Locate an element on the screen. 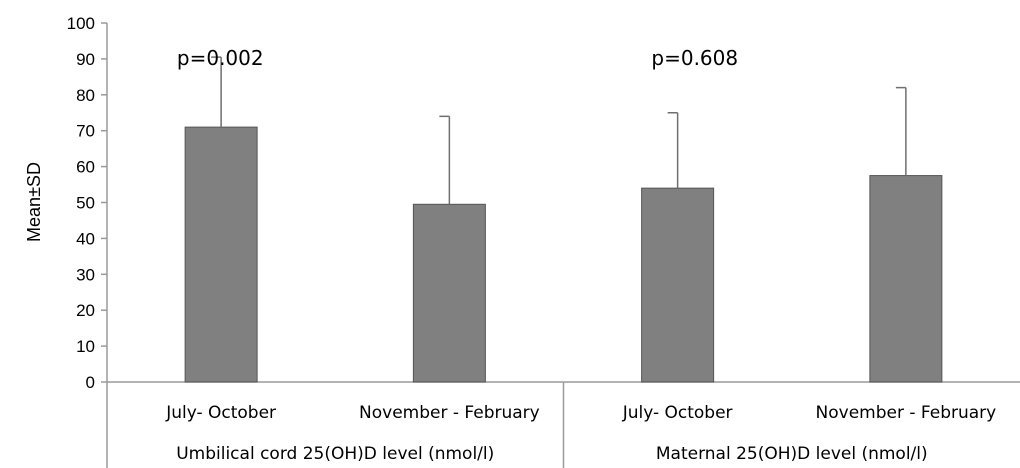 The height and width of the screenshot is (468, 1020). y-tick-label: 30 is located at coordinates (85, 274).